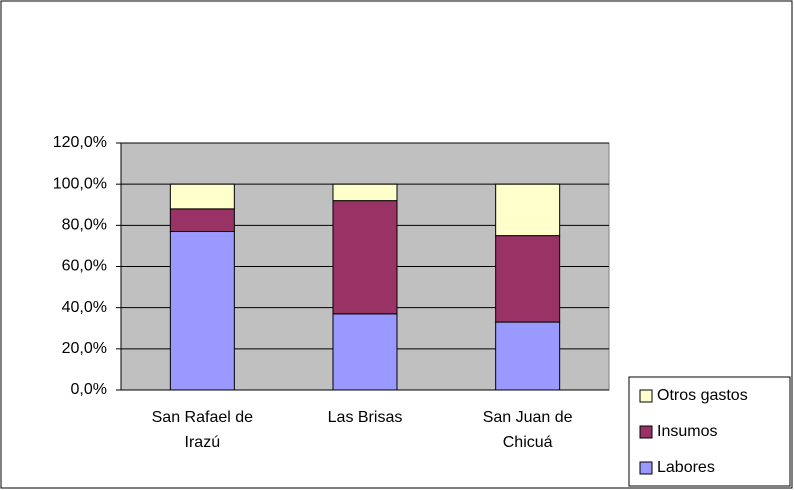 The height and width of the screenshot is (490, 794). What do you see at coordinates (702, 395) in the screenshot?
I see `legend-label: Otros gastos` at bounding box center [702, 395].